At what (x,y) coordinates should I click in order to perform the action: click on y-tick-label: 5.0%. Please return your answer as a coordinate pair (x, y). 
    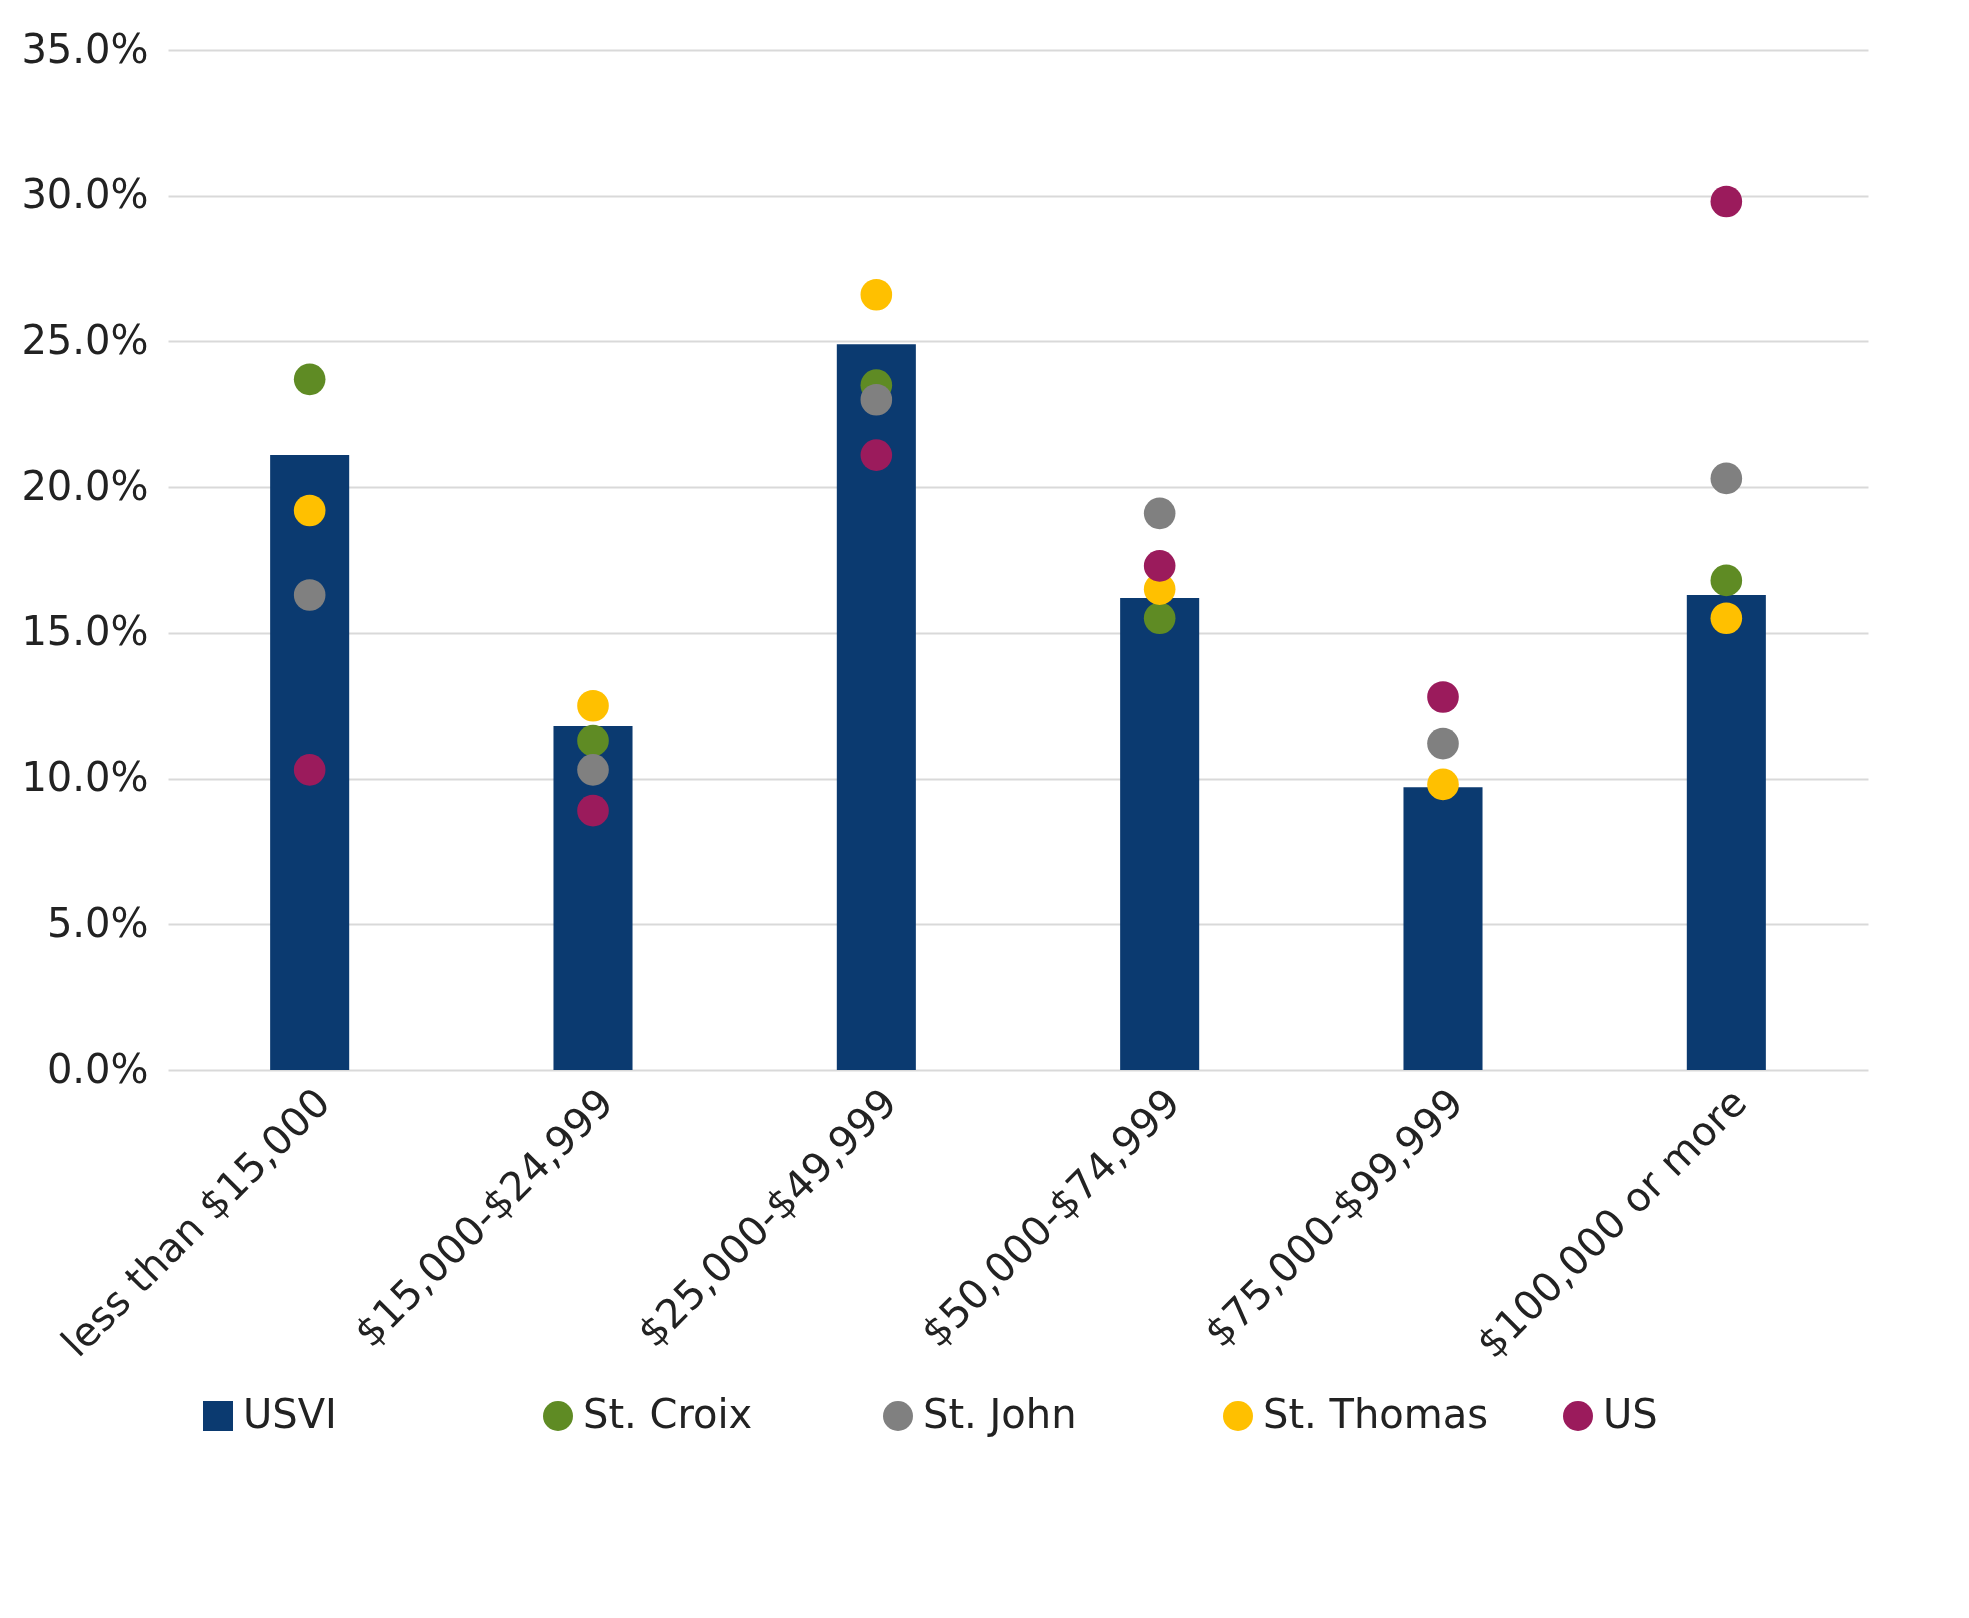
    Looking at the image, I should click on (97, 922).